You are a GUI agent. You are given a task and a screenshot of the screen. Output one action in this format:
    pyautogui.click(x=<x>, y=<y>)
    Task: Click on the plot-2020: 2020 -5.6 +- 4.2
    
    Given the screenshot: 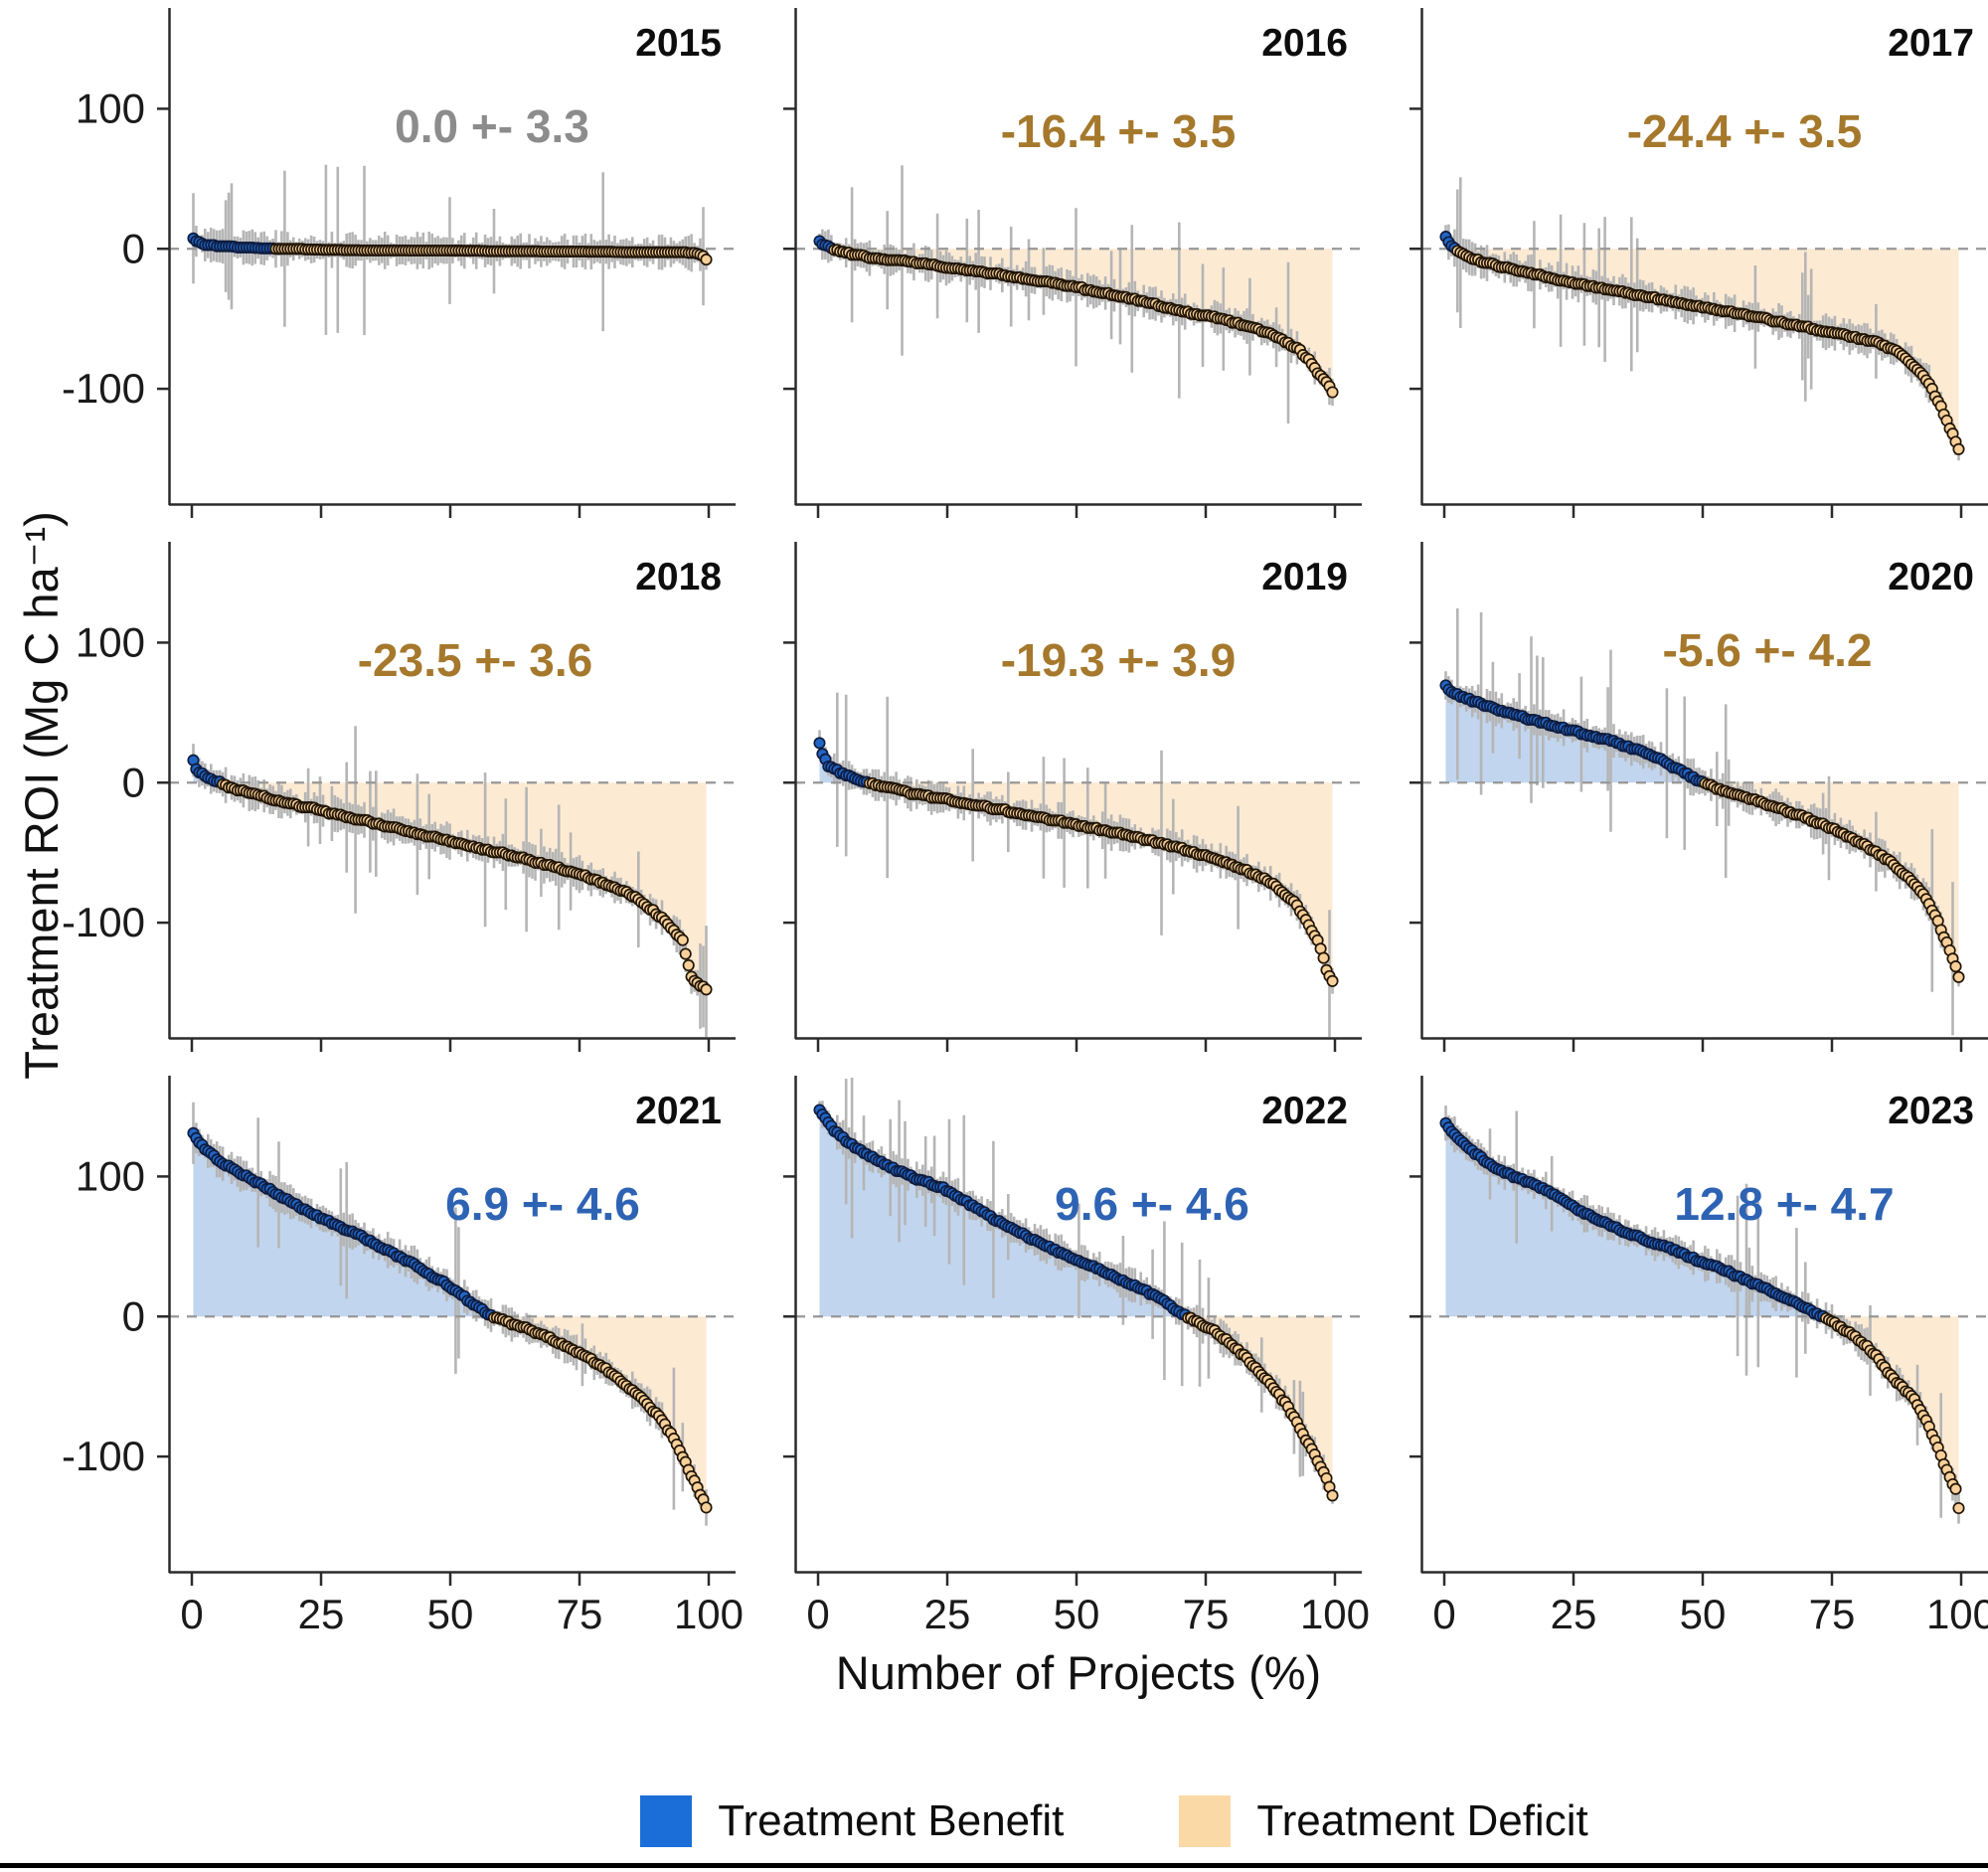 What is the action you would take?
    pyautogui.click(x=1698, y=797)
    